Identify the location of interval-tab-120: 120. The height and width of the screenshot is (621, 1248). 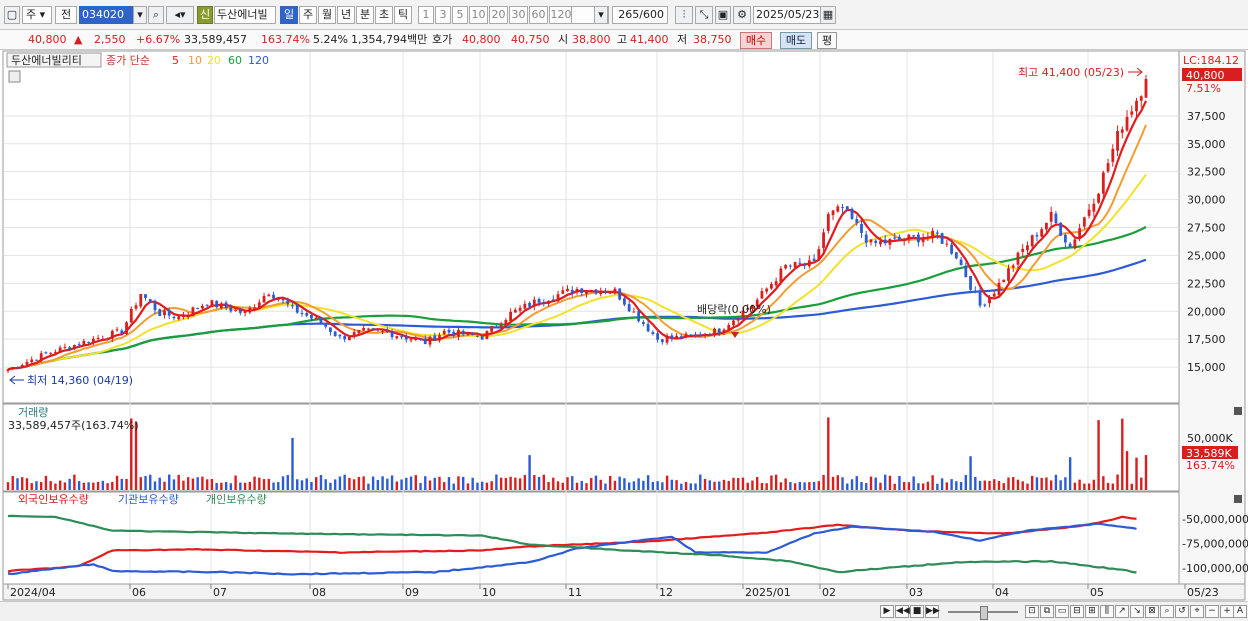
(561, 15).